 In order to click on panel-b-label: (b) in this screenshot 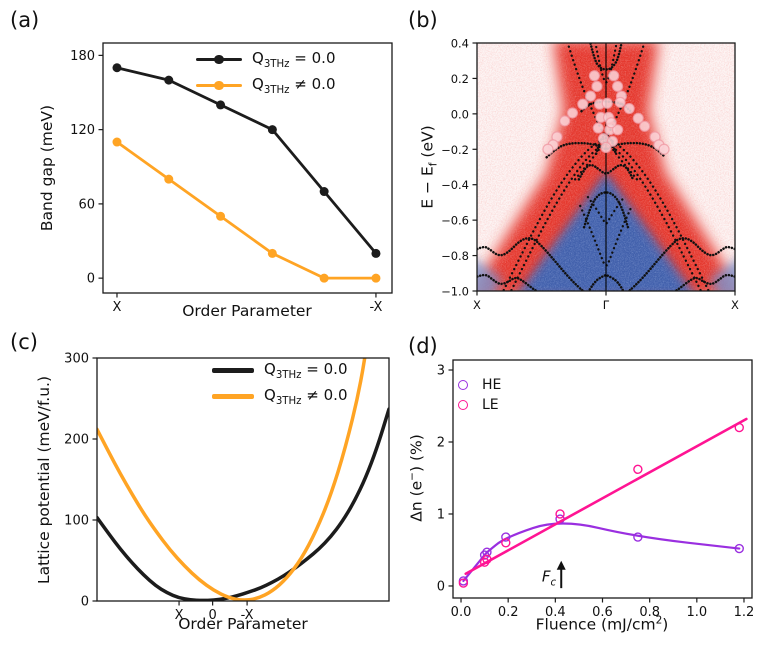, I will do `click(423, 20)`.